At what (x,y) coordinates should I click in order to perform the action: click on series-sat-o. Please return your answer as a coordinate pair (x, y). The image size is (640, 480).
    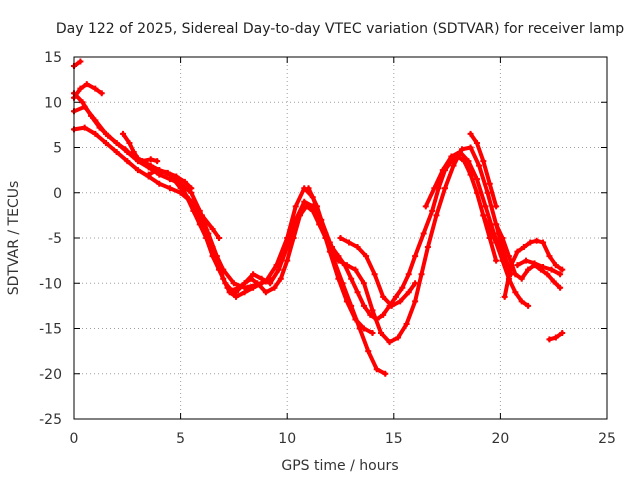
    Looking at the image, I should click on (528, 256).